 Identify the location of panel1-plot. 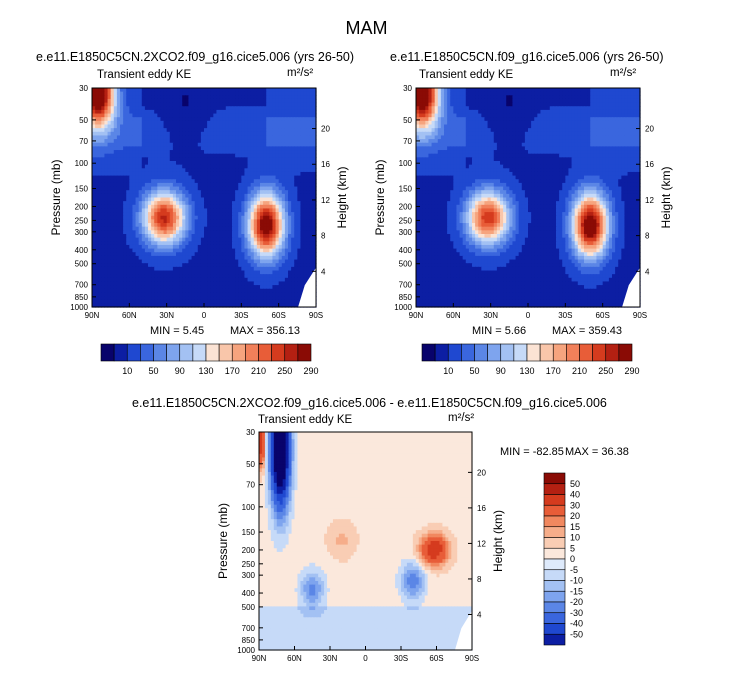
(204, 198).